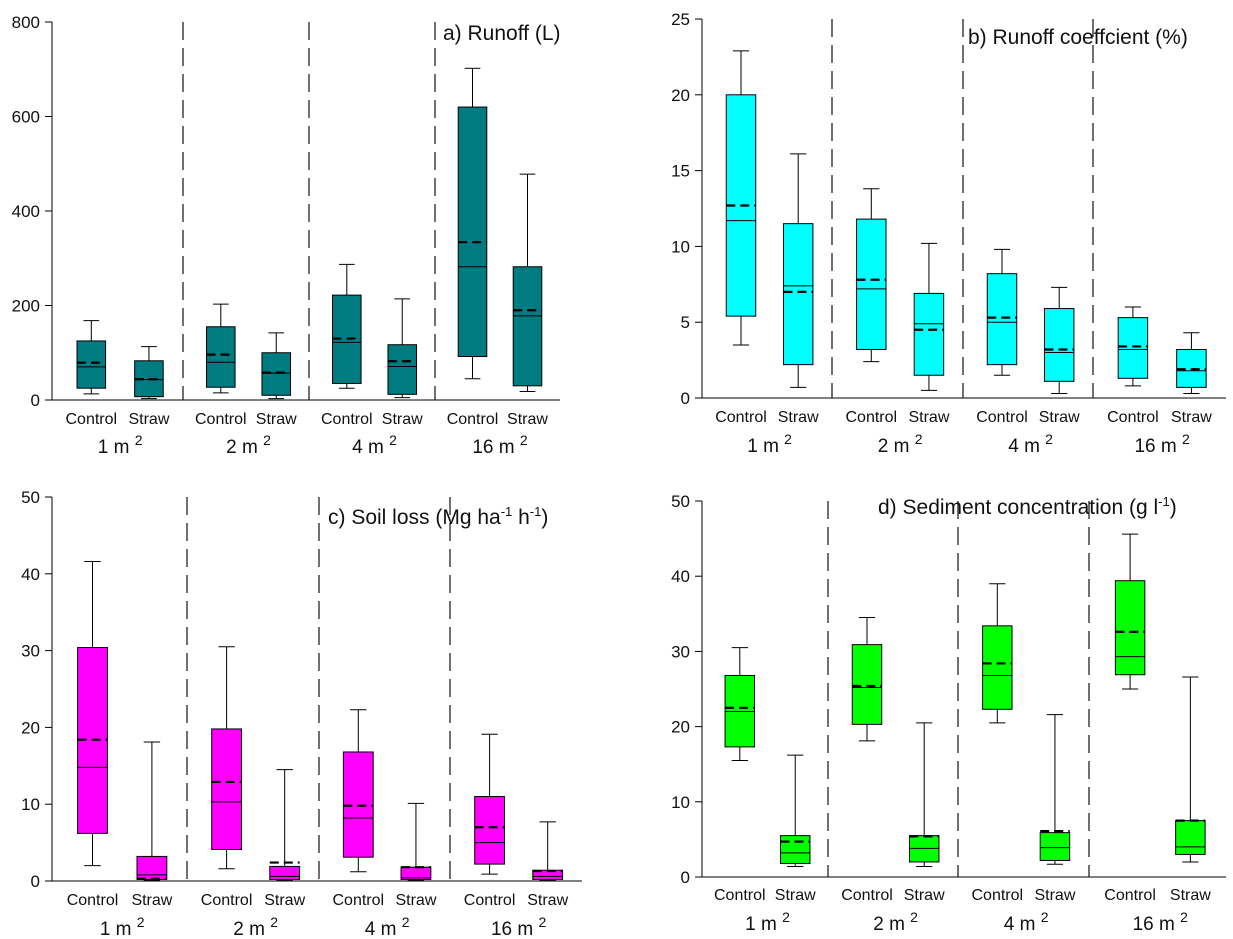 The height and width of the screenshot is (939, 1233). I want to click on y-tick-label: 10, so click(680, 246).